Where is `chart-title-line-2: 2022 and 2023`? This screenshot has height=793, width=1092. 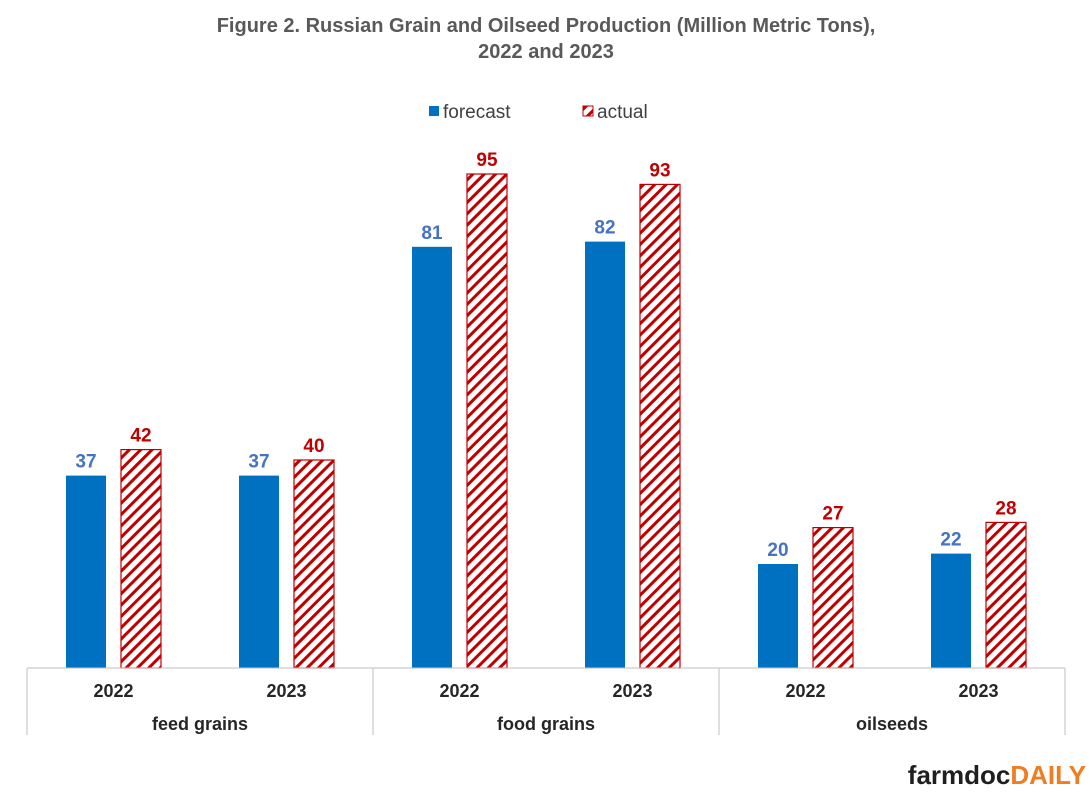
chart-title-line-2: 2022 and 2023 is located at coordinates (546, 52).